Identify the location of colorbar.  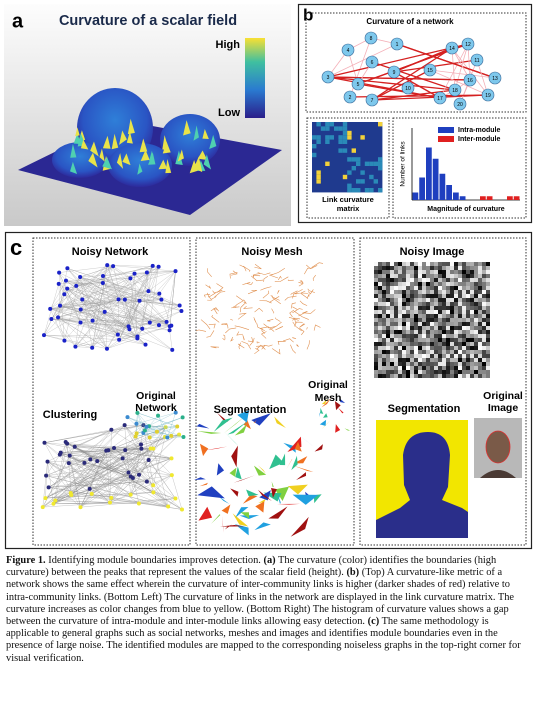
(255, 78).